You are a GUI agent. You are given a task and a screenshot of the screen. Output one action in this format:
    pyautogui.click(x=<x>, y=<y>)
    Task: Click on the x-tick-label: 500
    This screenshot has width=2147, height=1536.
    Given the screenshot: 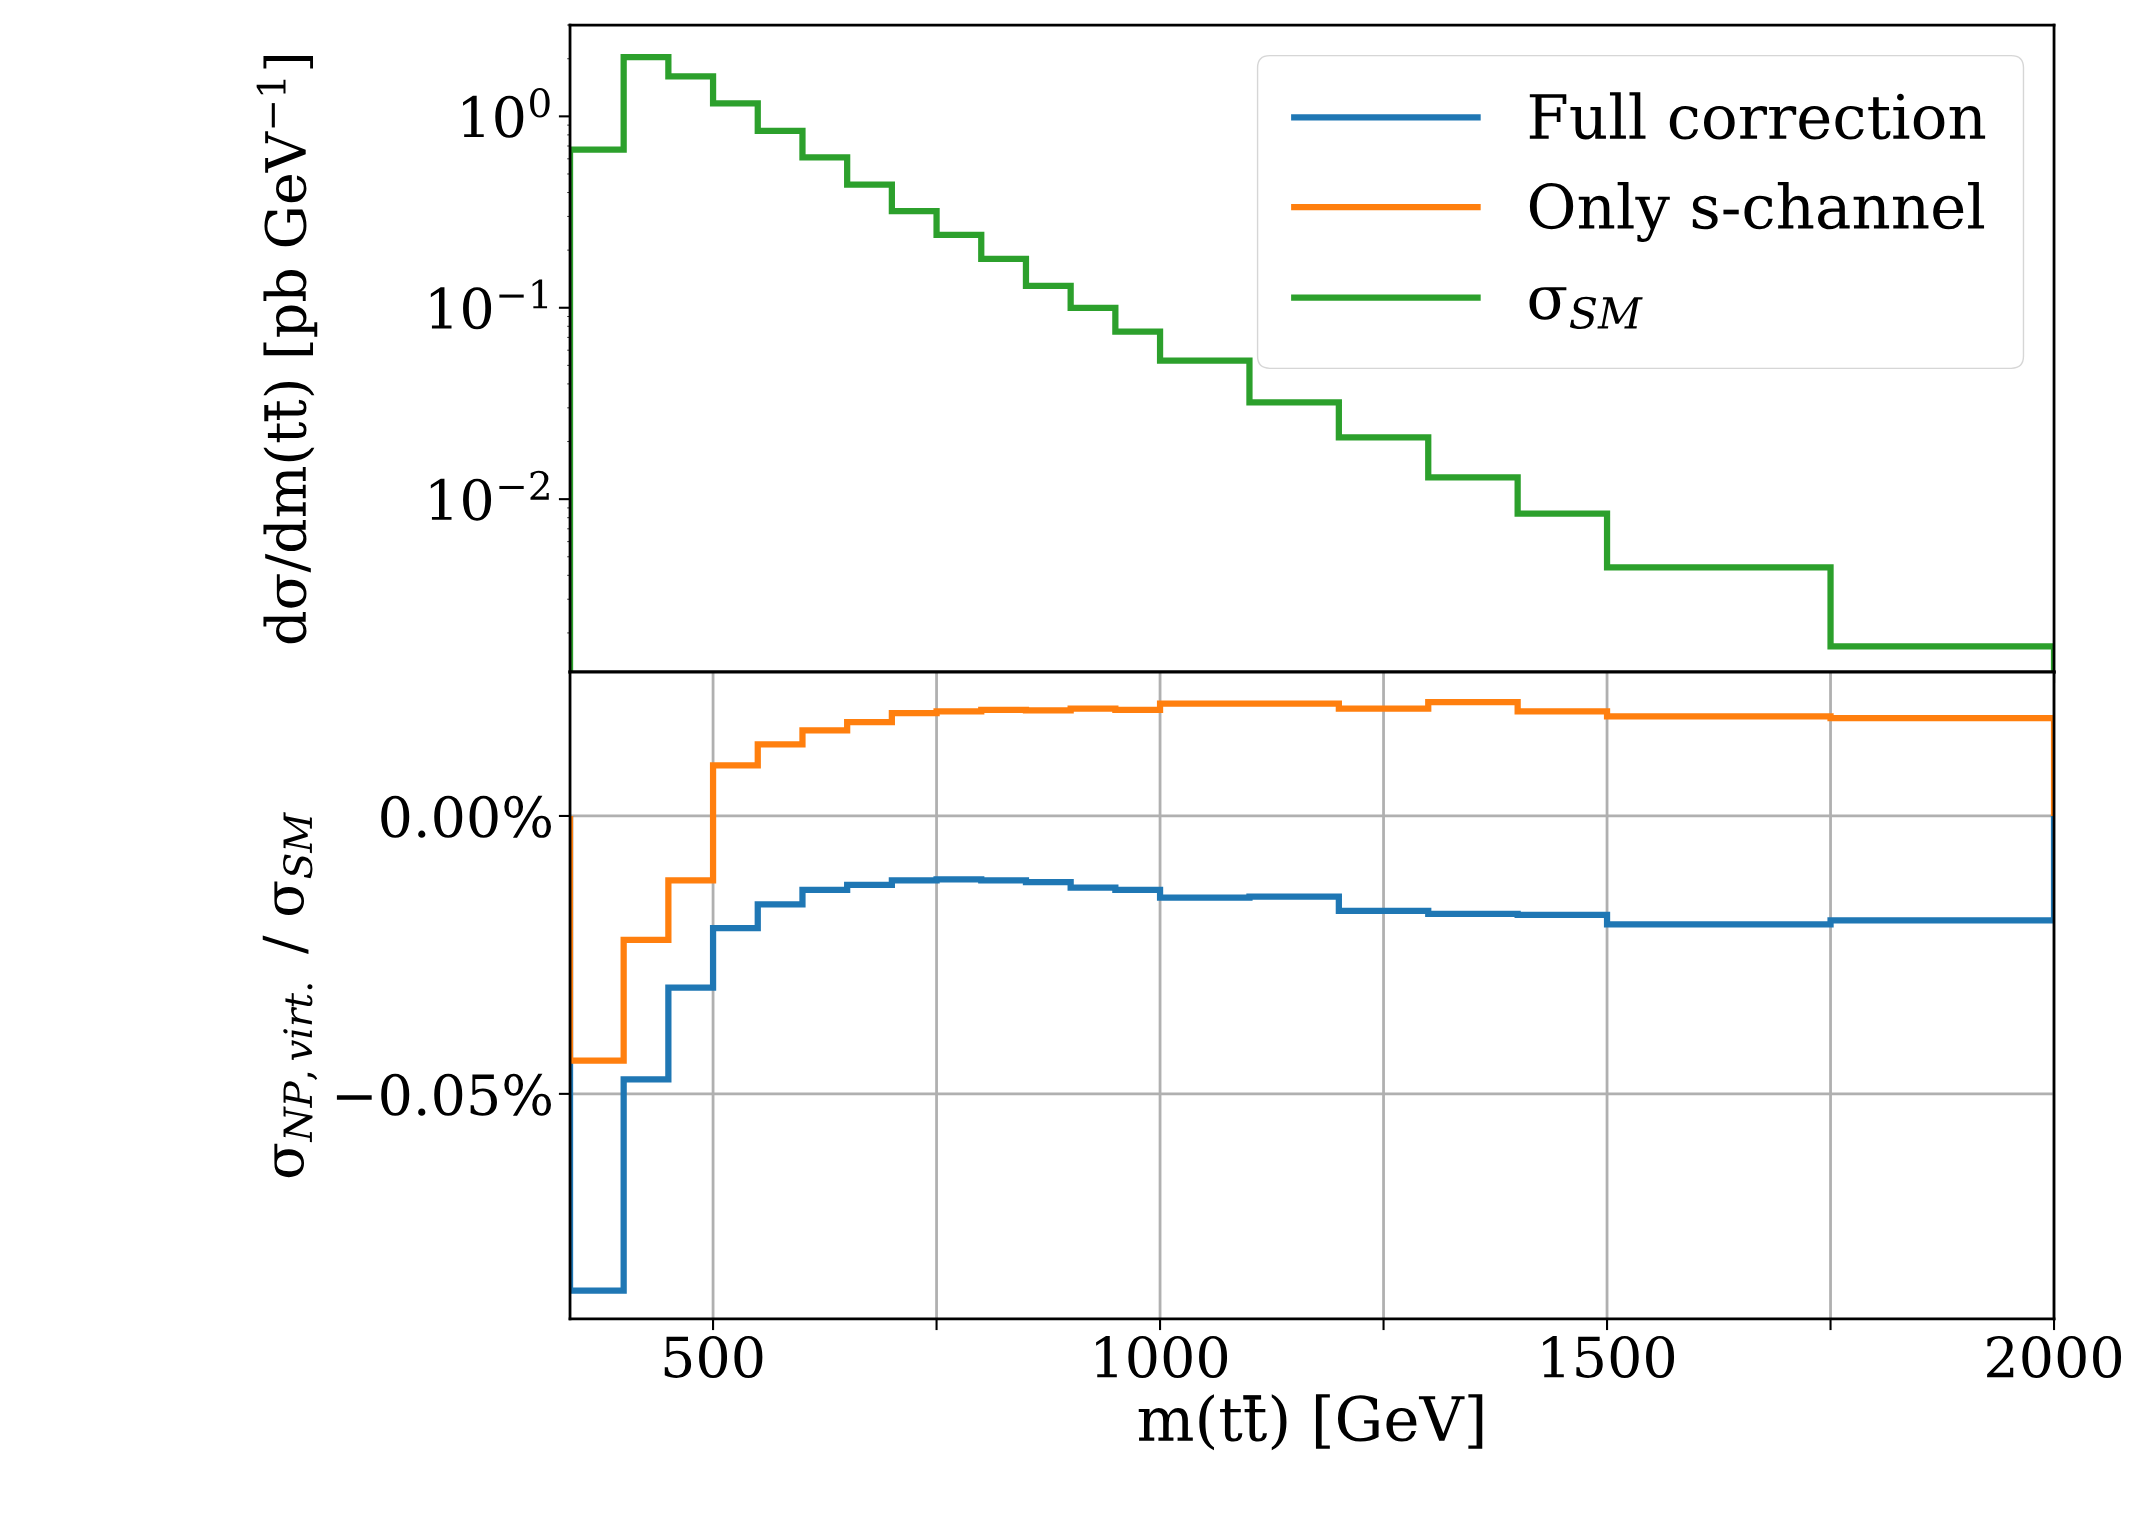 What is the action you would take?
    pyautogui.click(x=713, y=1356)
    